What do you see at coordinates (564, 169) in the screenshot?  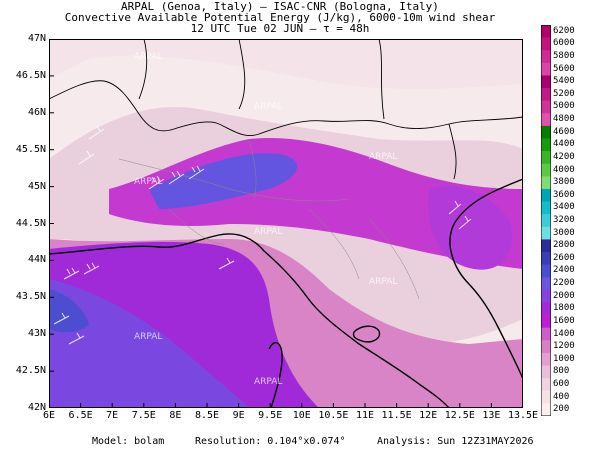 I see `legend-label: 4000` at bounding box center [564, 169].